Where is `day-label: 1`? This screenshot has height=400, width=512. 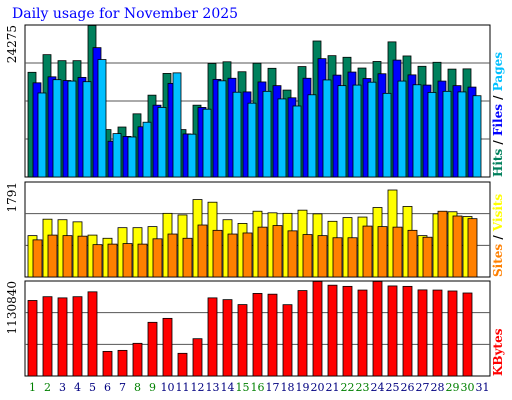 day-label: 1 is located at coordinates (32, 387).